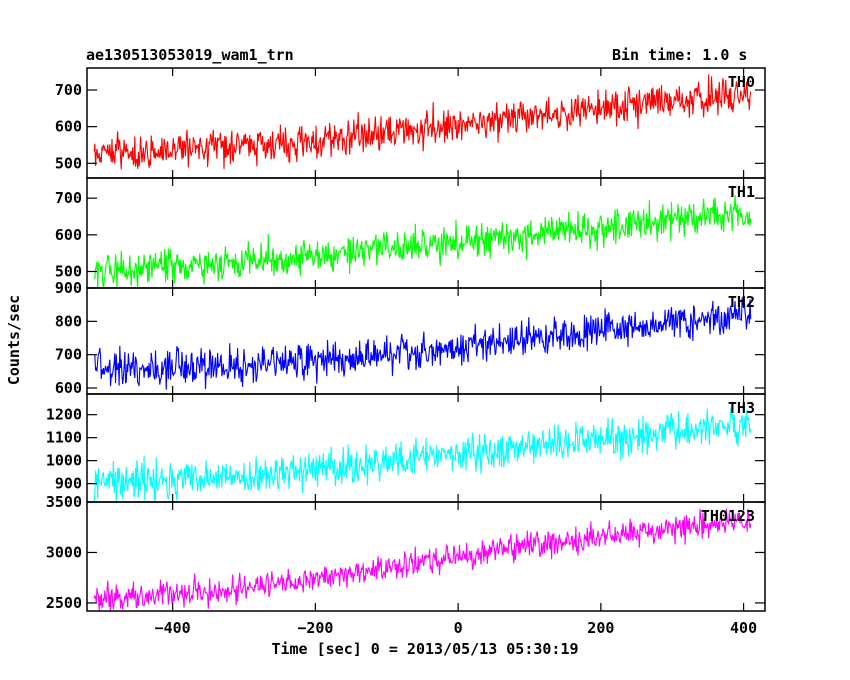 The height and width of the screenshot is (680, 850). Describe the element at coordinates (64, 603) in the screenshot. I see `y-tick-label-th0123-2500: 2500` at that location.